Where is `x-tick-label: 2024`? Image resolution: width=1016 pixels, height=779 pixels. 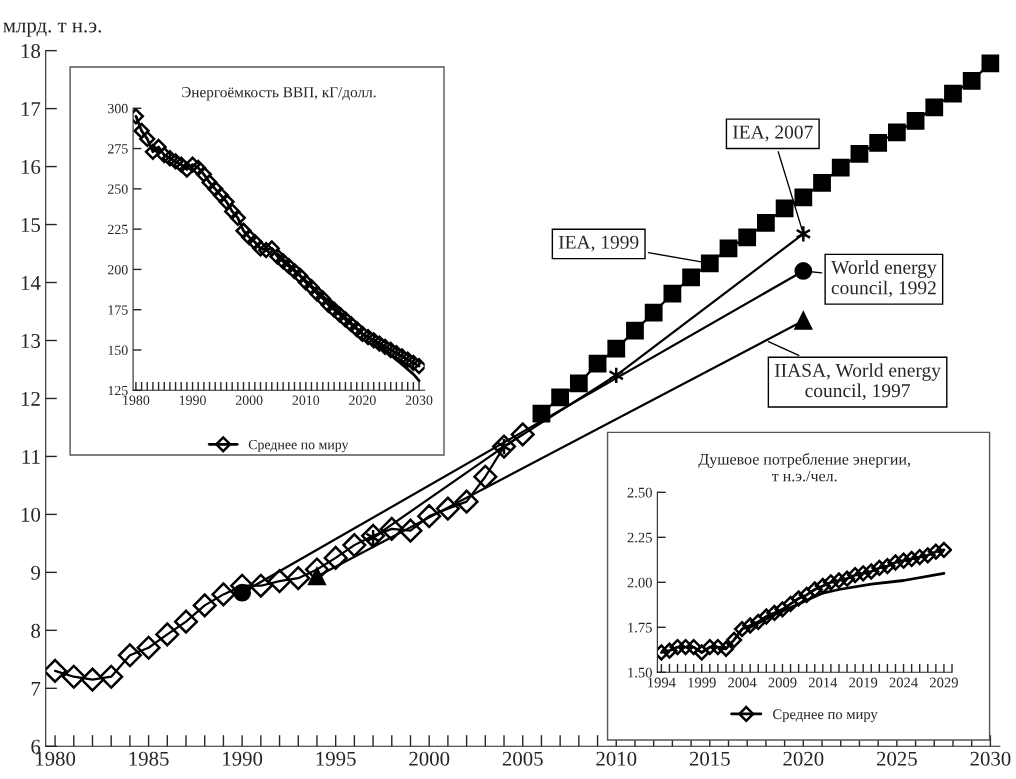
x-tick-label: 2024 is located at coordinates (903, 682).